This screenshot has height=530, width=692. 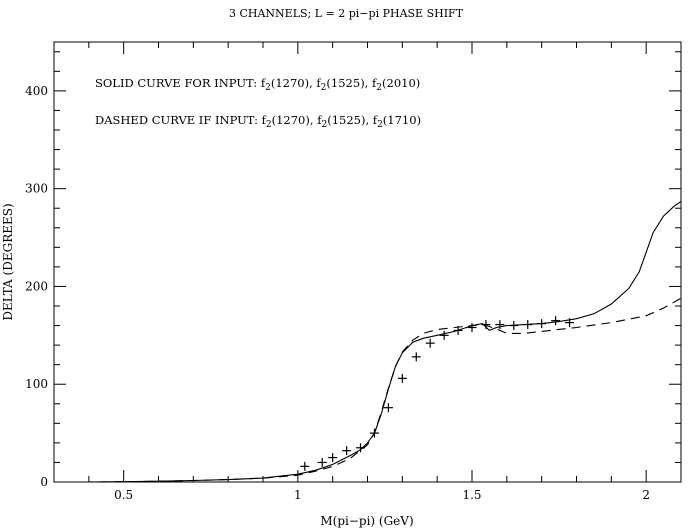 What do you see at coordinates (36, 384) in the screenshot?
I see `y-tick-label: 100` at bounding box center [36, 384].